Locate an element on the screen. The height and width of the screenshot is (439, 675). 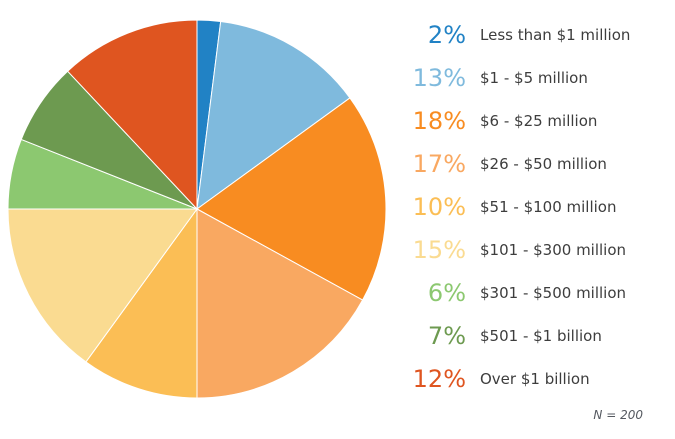
legend-row-6: 15% $101 - $300 million is located at coordinates (540, 249).